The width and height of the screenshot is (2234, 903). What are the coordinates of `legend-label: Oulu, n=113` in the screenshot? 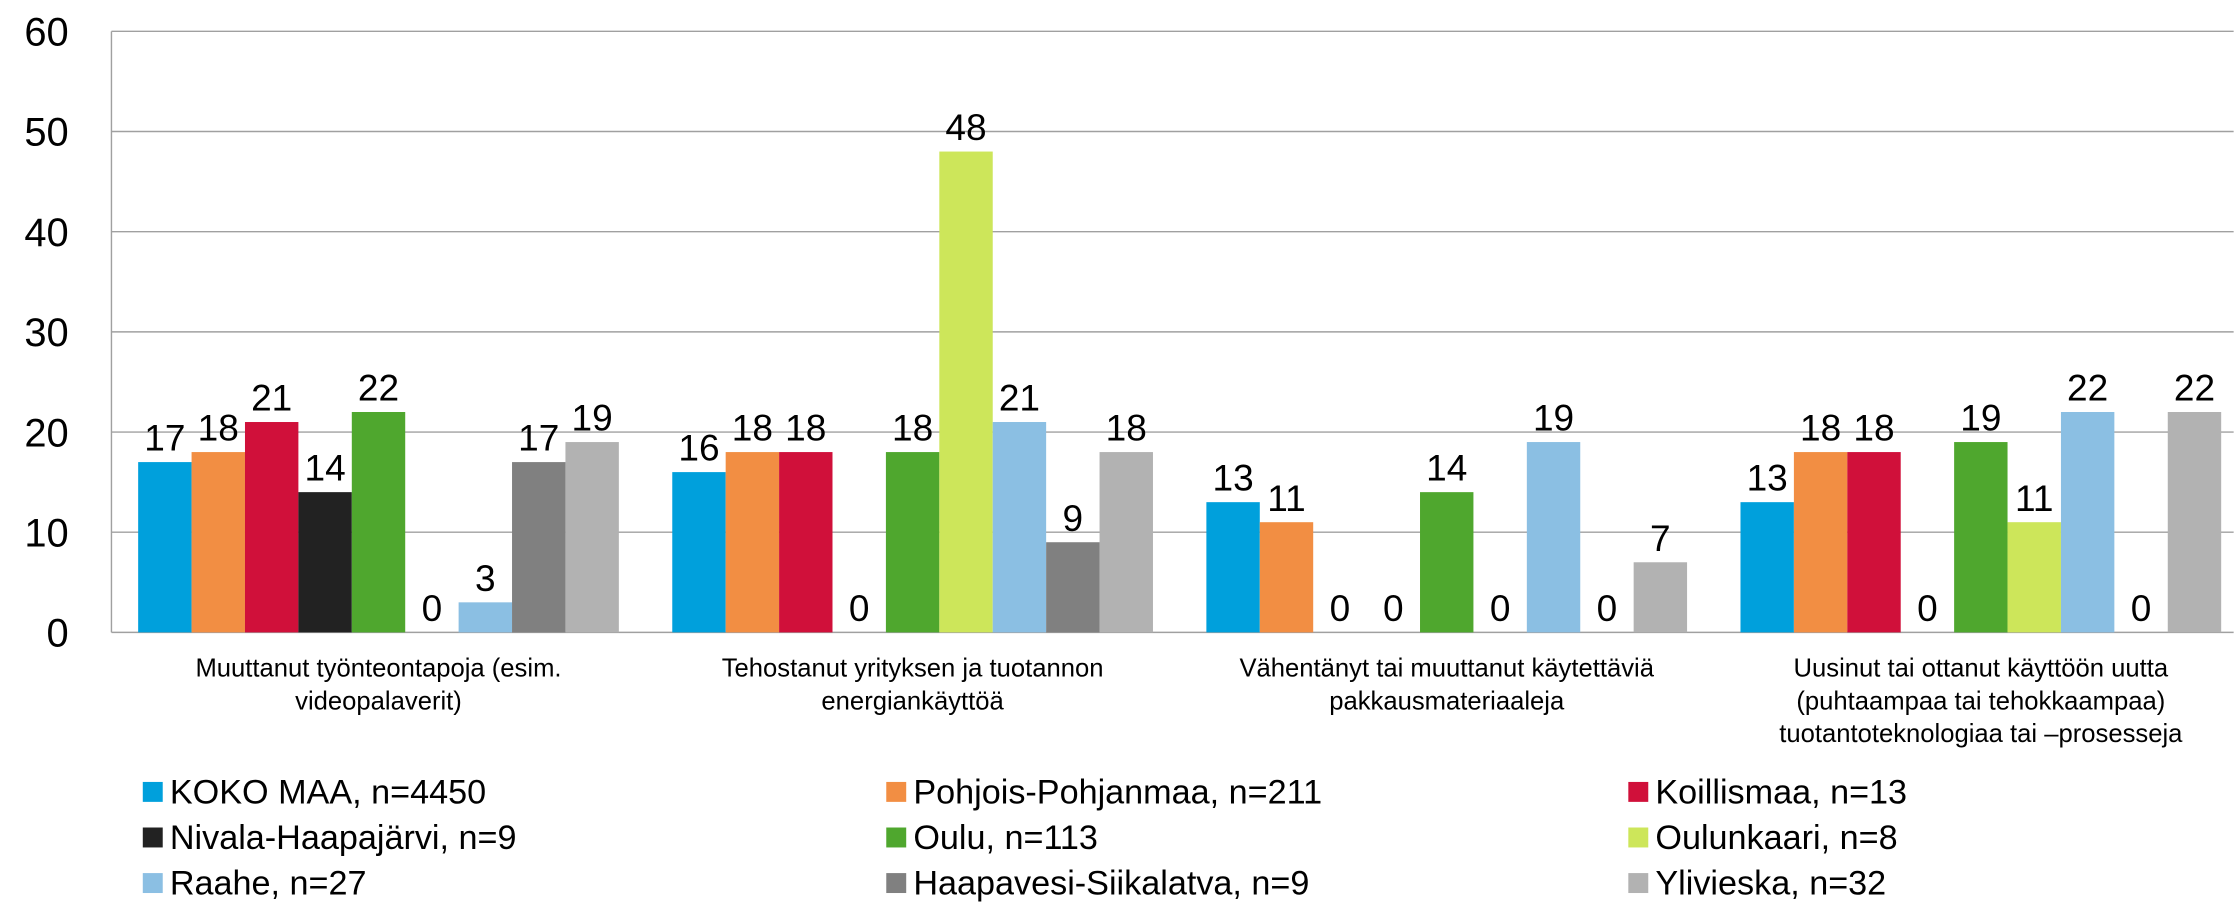 It's located at (1005, 838).